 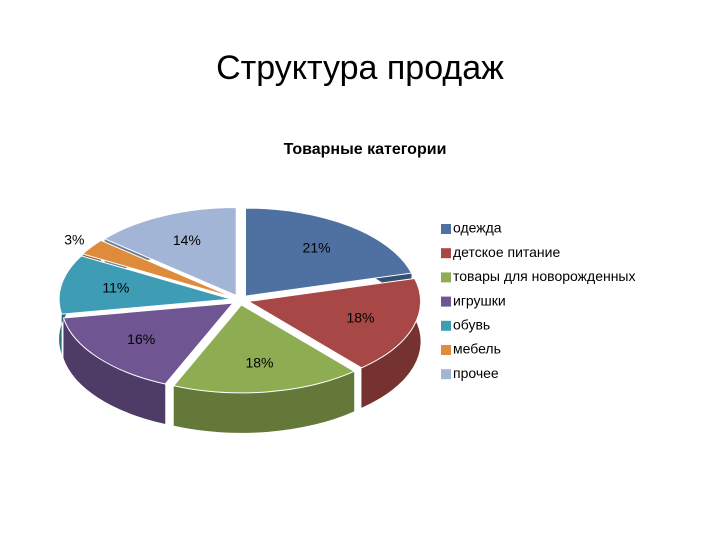 What do you see at coordinates (360, 68) in the screenshot?
I see `page-title: Структура продаж` at bounding box center [360, 68].